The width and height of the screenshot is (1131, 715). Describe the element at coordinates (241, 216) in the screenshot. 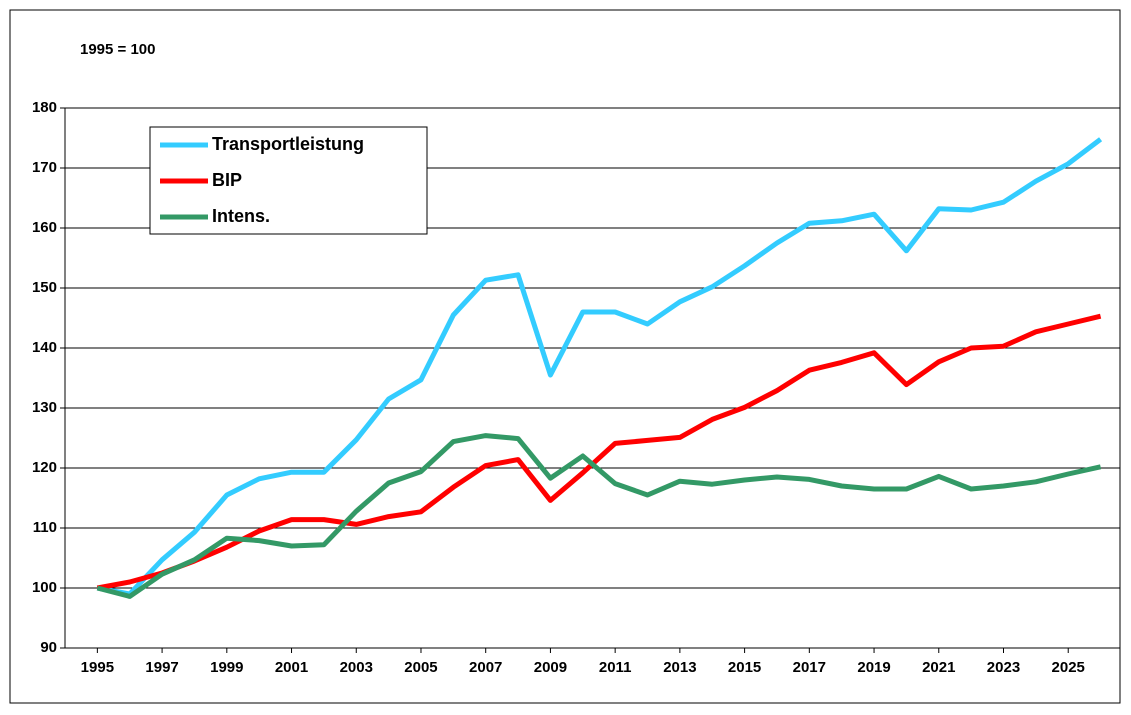

I see `legend-label: Intens.` at that location.